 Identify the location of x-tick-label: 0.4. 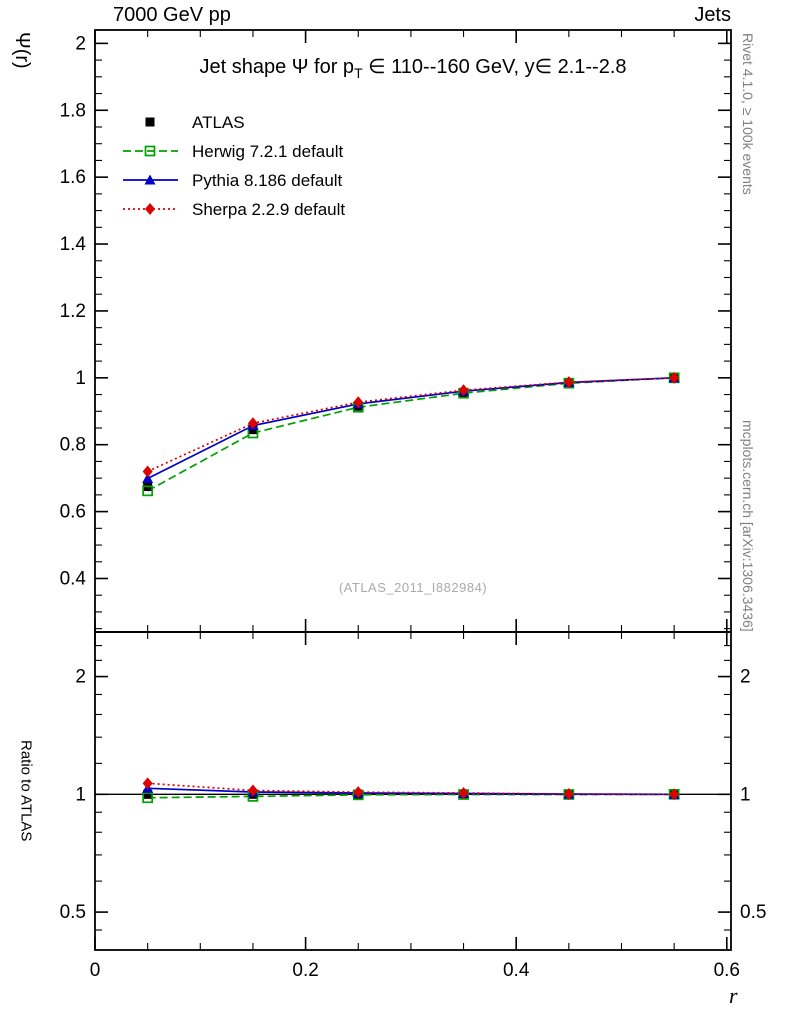
(516, 970).